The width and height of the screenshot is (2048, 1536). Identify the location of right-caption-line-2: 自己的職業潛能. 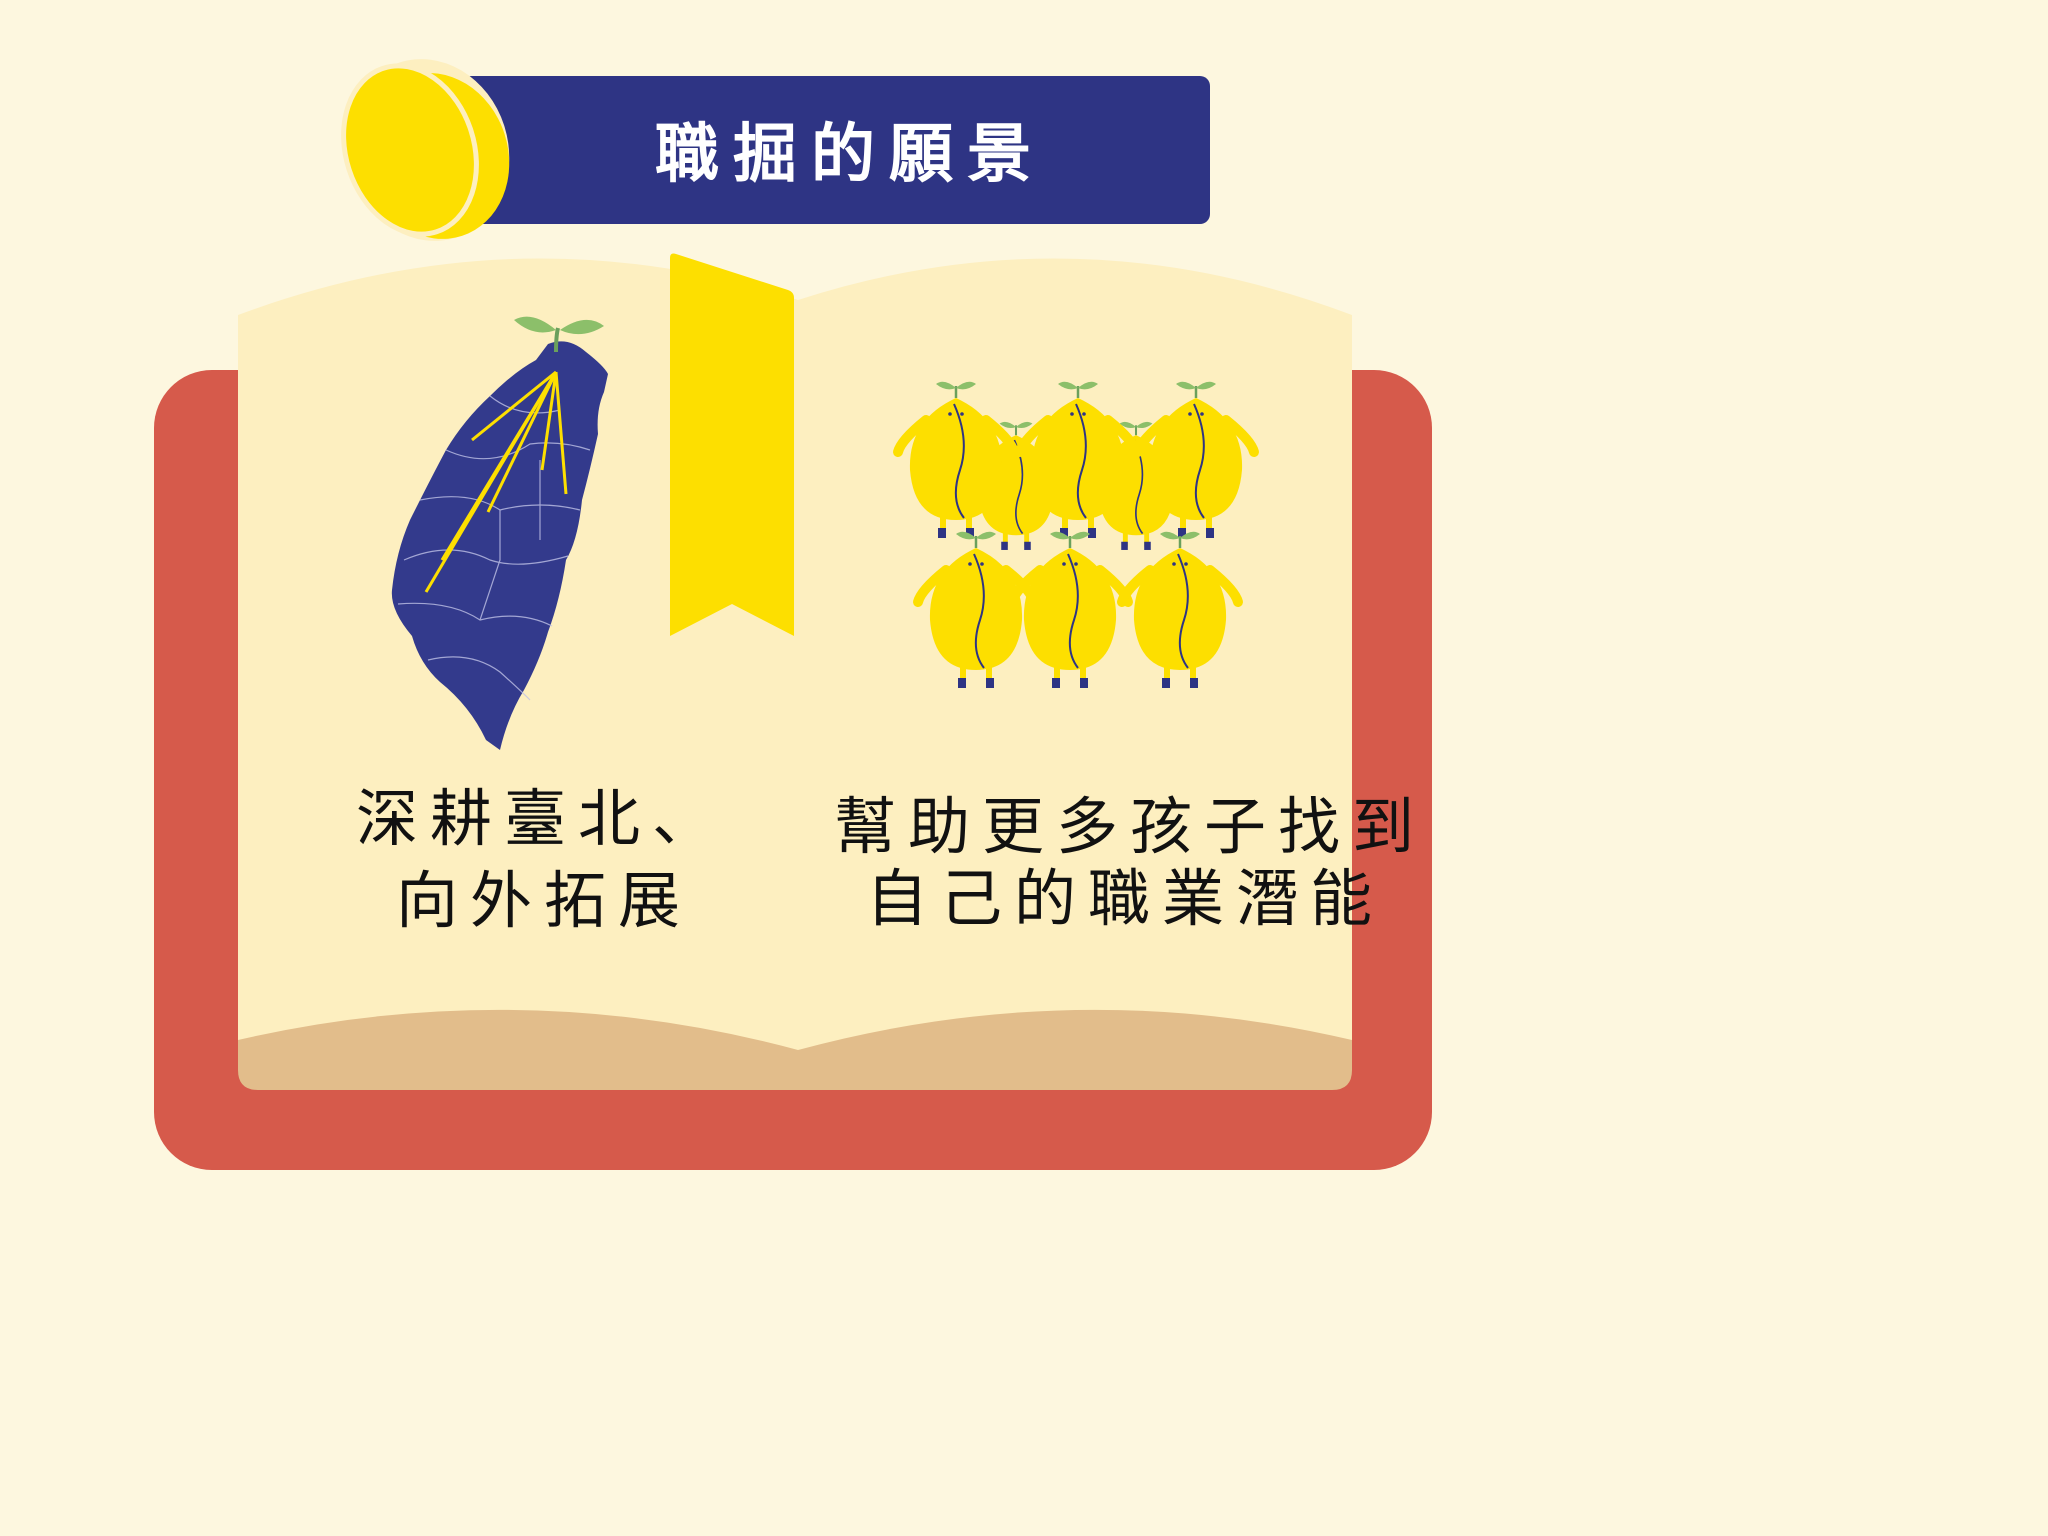
(1125, 898).